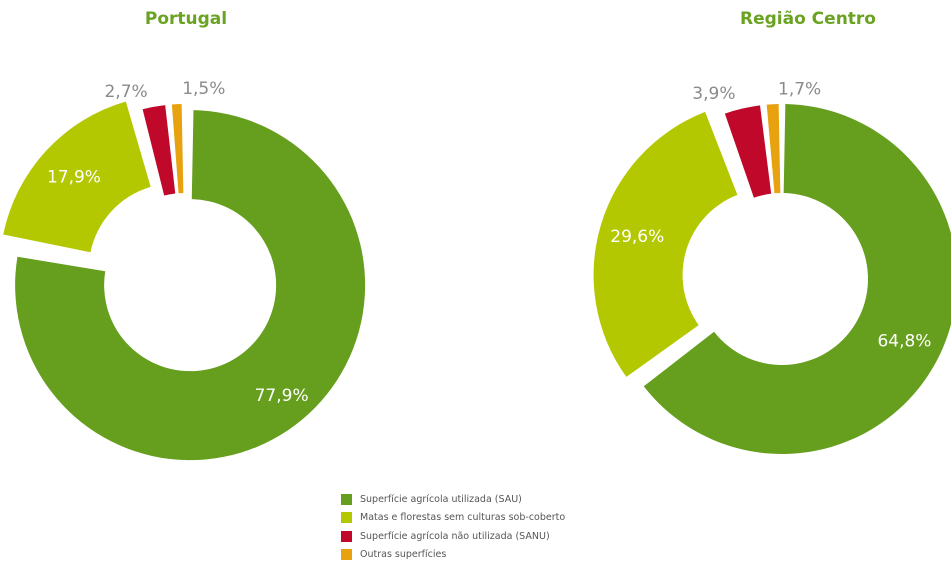  Describe the element at coordinates (282, 396) in the screenshot. I see `data-label-sau: 77,9%` at that location.